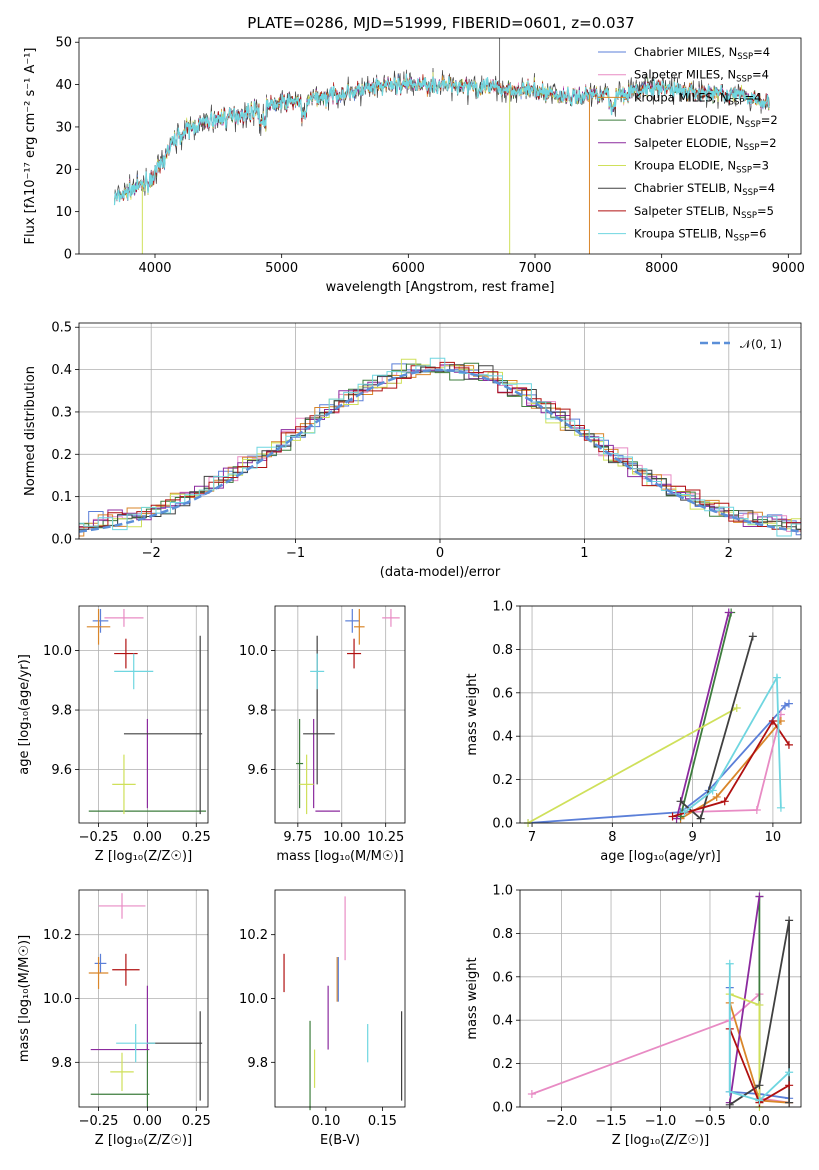 This screenshot has height=1170, width=819. I want to click on histogram-kroupa_miles, so click(440, 451).